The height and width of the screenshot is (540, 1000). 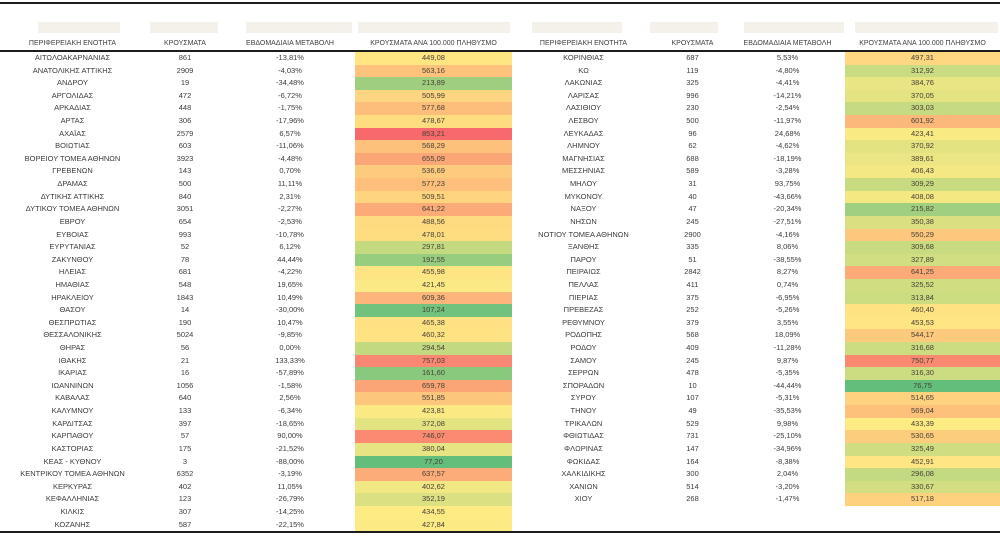 What do you see at coordinates (692, 196) in the screenshot?
I see `cases-cell: 40` at bounding box center [692, 196].